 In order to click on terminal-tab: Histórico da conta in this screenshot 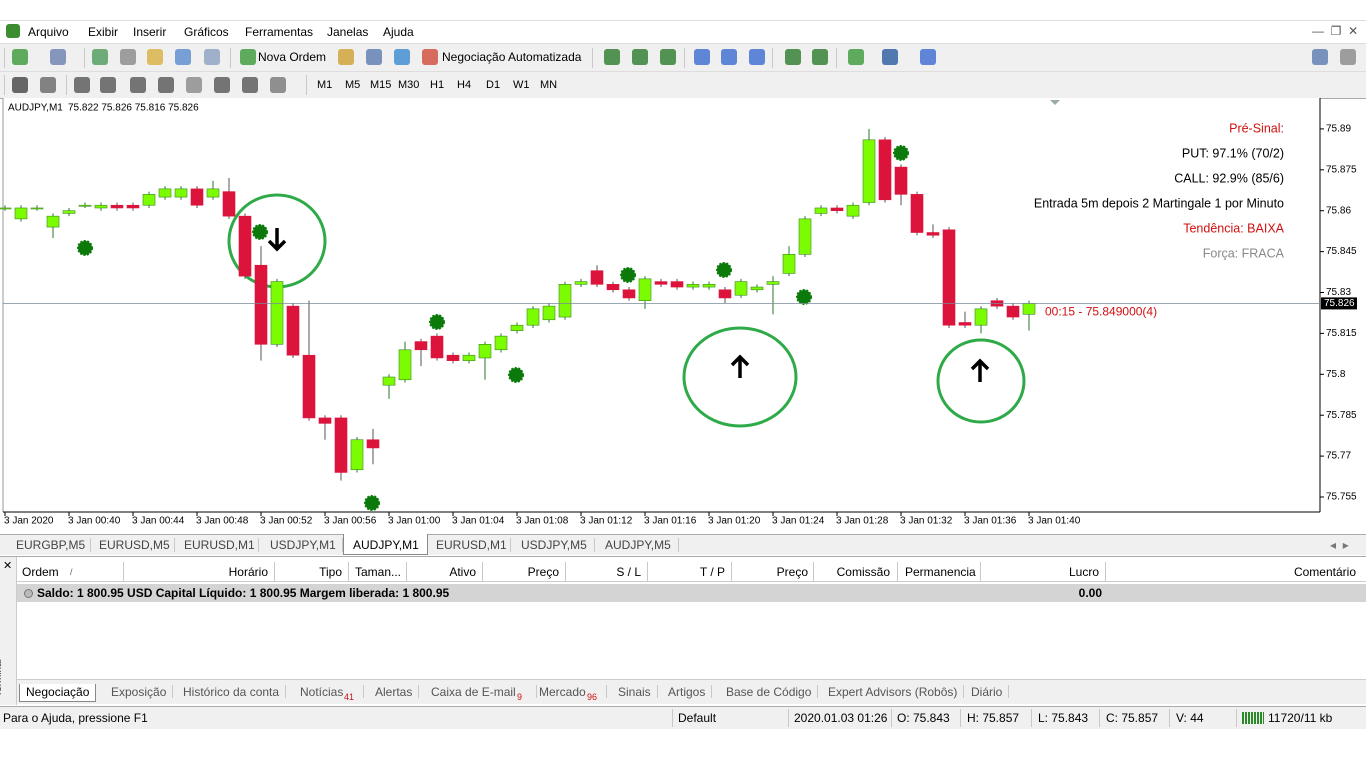, I will do `click(231, 692)`.